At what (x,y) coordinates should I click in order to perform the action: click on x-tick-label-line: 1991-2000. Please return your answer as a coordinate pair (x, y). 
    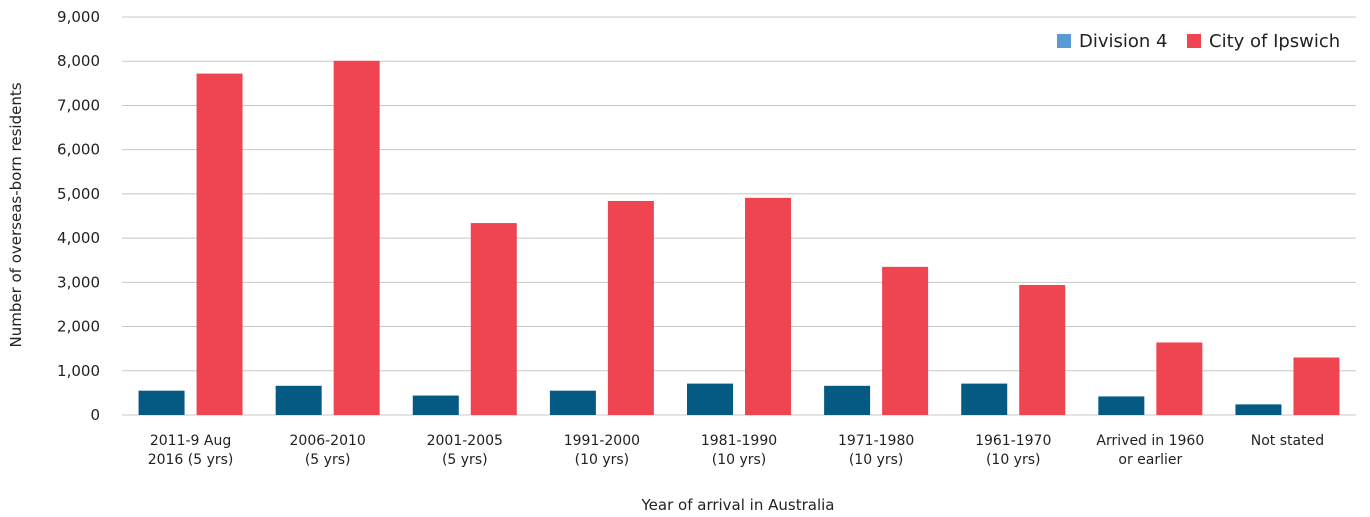
    Looking at the image, I should click on (602, 441).